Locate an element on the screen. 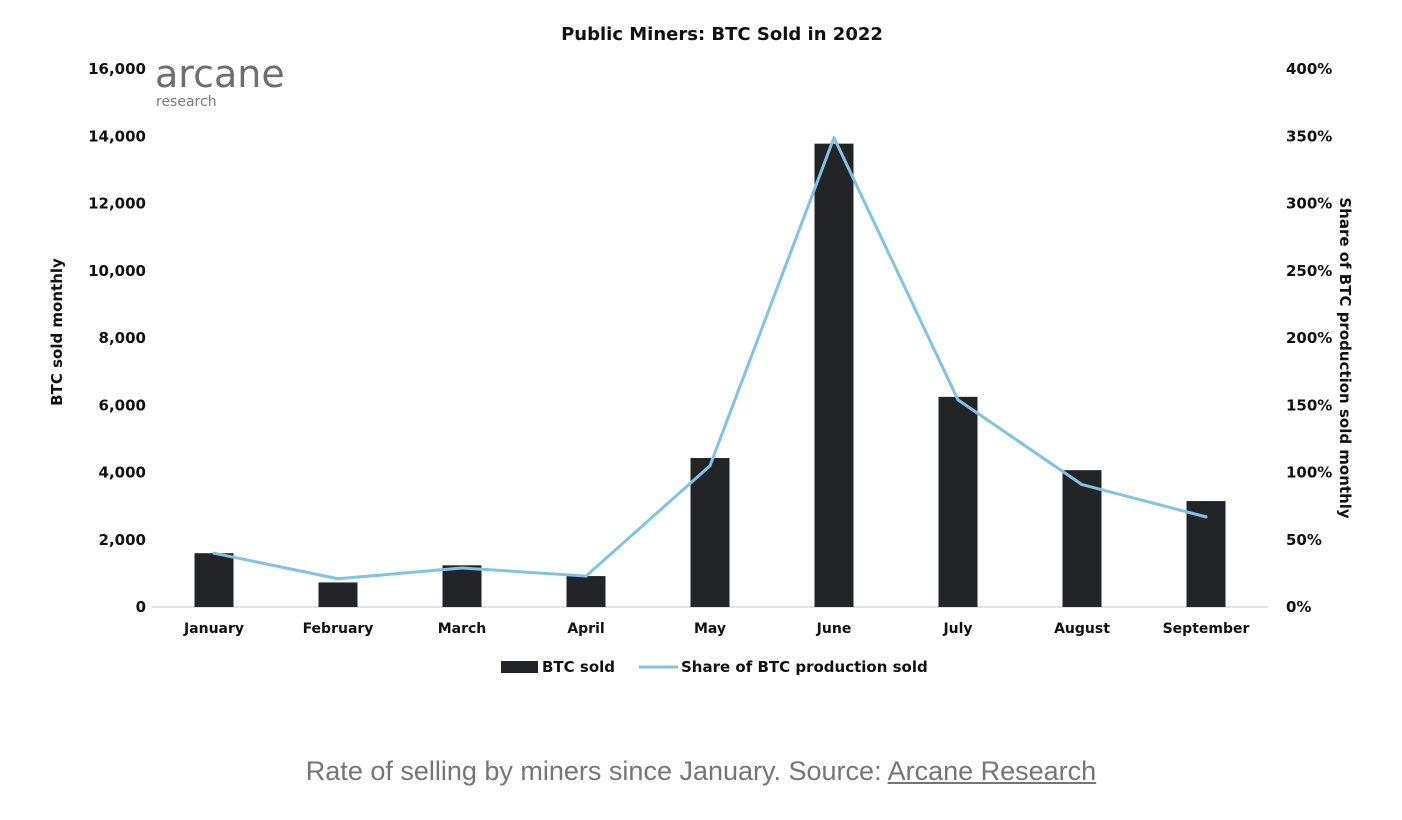 Image resolution: width=1402 pixels, height=820 pixels. left-tick-label: 10,000 is located at coordinates (117, 271).